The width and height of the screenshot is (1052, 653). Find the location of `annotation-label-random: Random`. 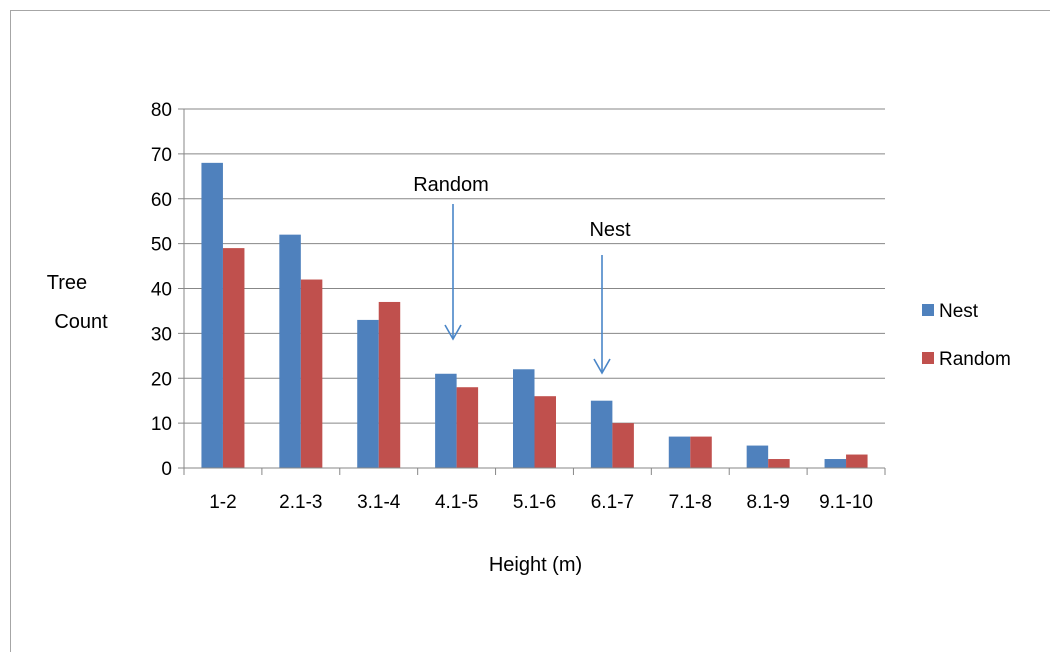

annotation-label-random: Random is located at coordinates (451, 185).